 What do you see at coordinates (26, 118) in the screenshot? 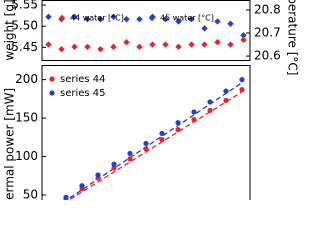
I see `y-tick-label: 150` at bounding box center [26, 118].